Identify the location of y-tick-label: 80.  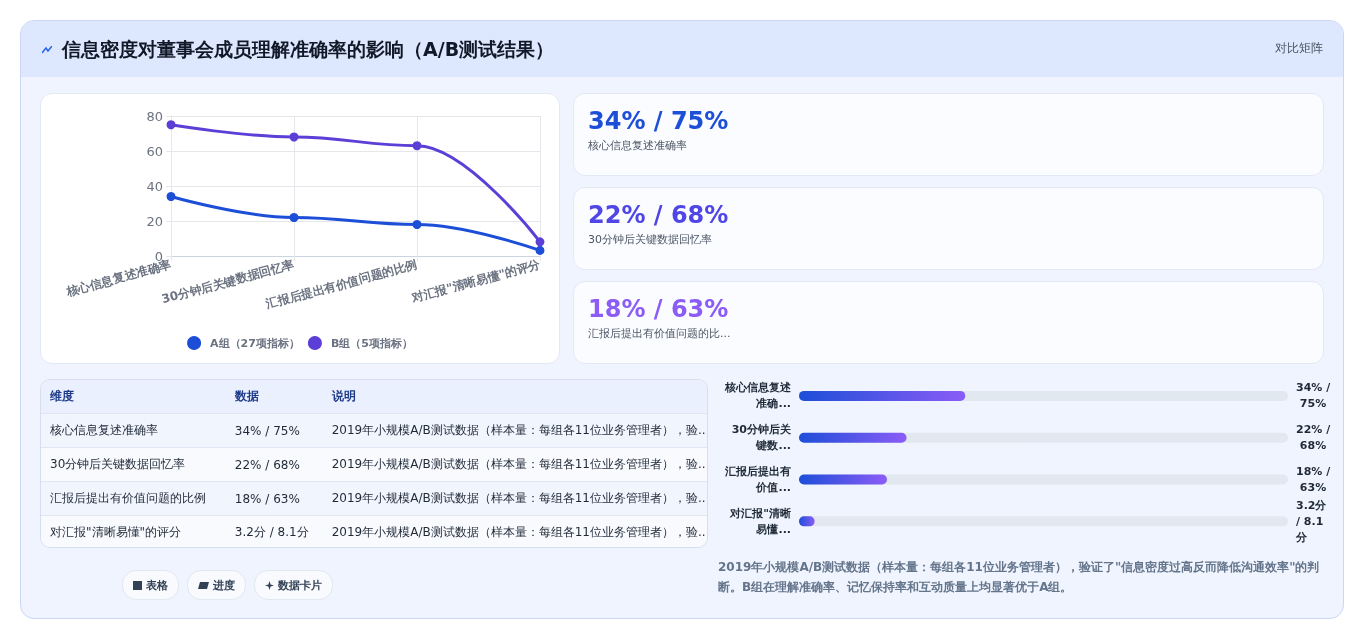
(154, 116).